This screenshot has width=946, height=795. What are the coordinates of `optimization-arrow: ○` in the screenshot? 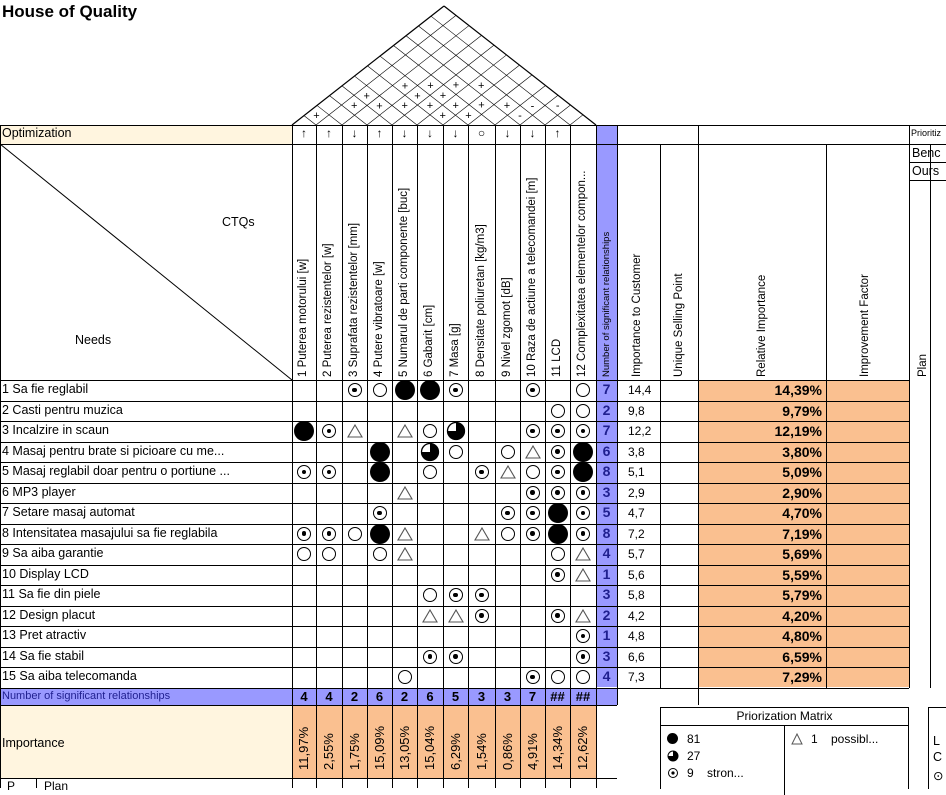 It's located at (481, 133).